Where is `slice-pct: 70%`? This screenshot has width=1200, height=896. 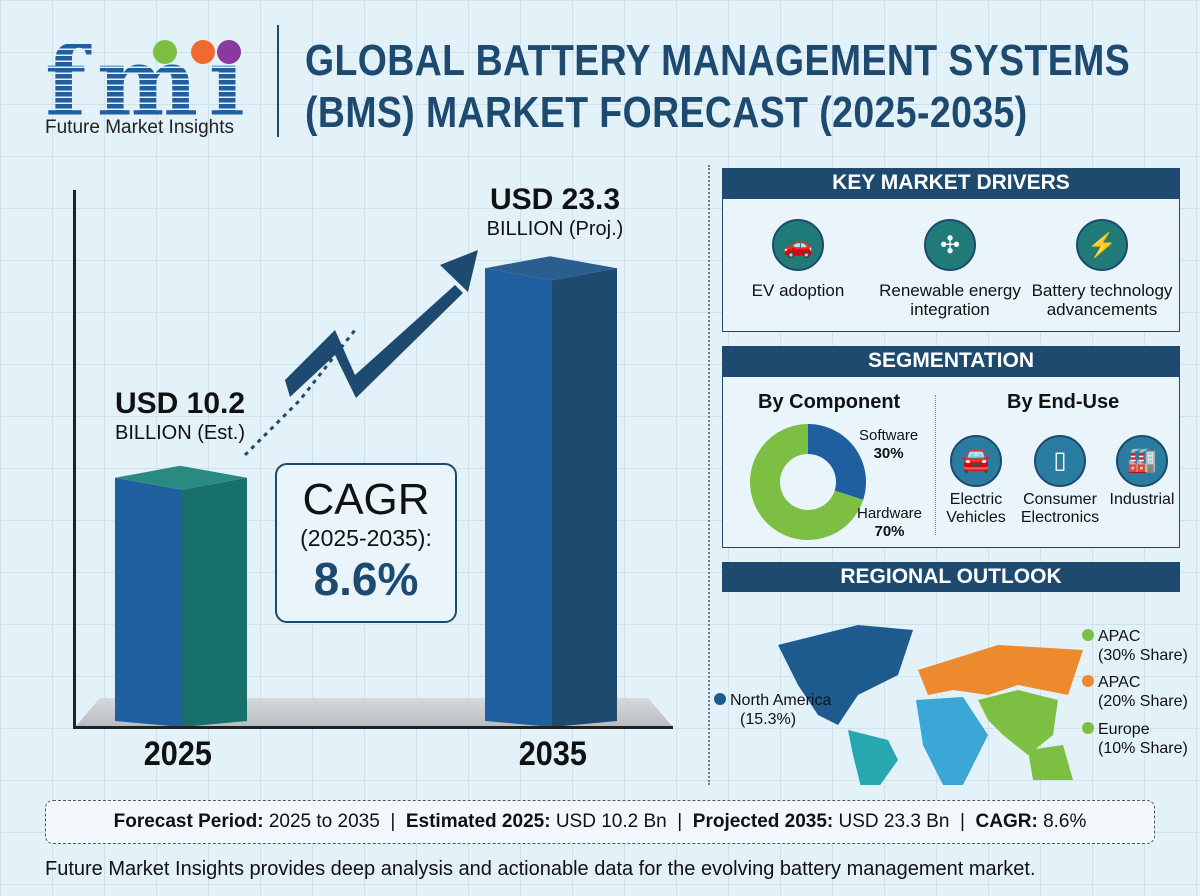
slice-pct: 70% is located at coordinates (889, 531).